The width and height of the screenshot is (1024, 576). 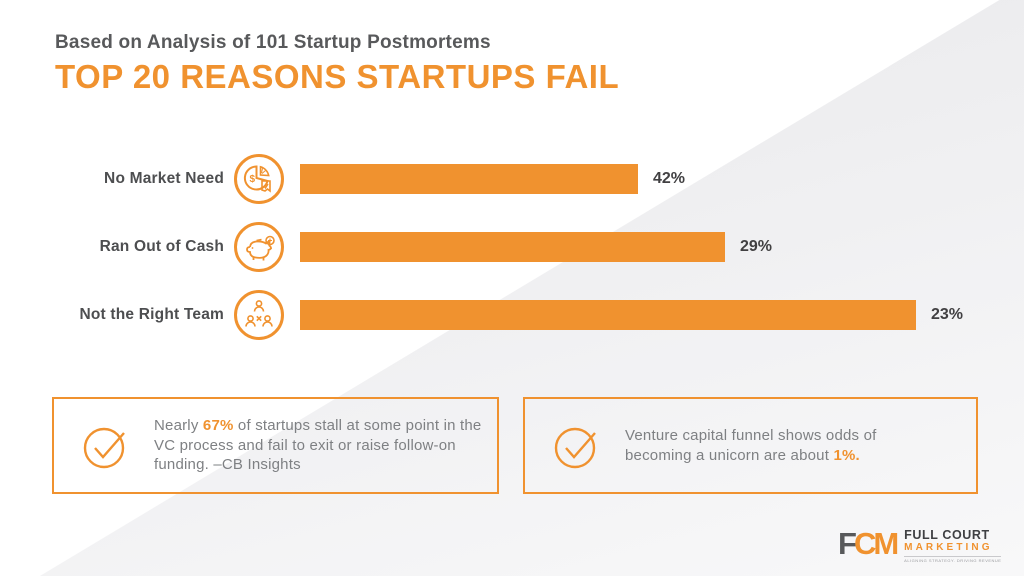 I want to click on bar-row-ran-out-of-cash: Ran Out of Cash 29%, so click(x=406, y=247).